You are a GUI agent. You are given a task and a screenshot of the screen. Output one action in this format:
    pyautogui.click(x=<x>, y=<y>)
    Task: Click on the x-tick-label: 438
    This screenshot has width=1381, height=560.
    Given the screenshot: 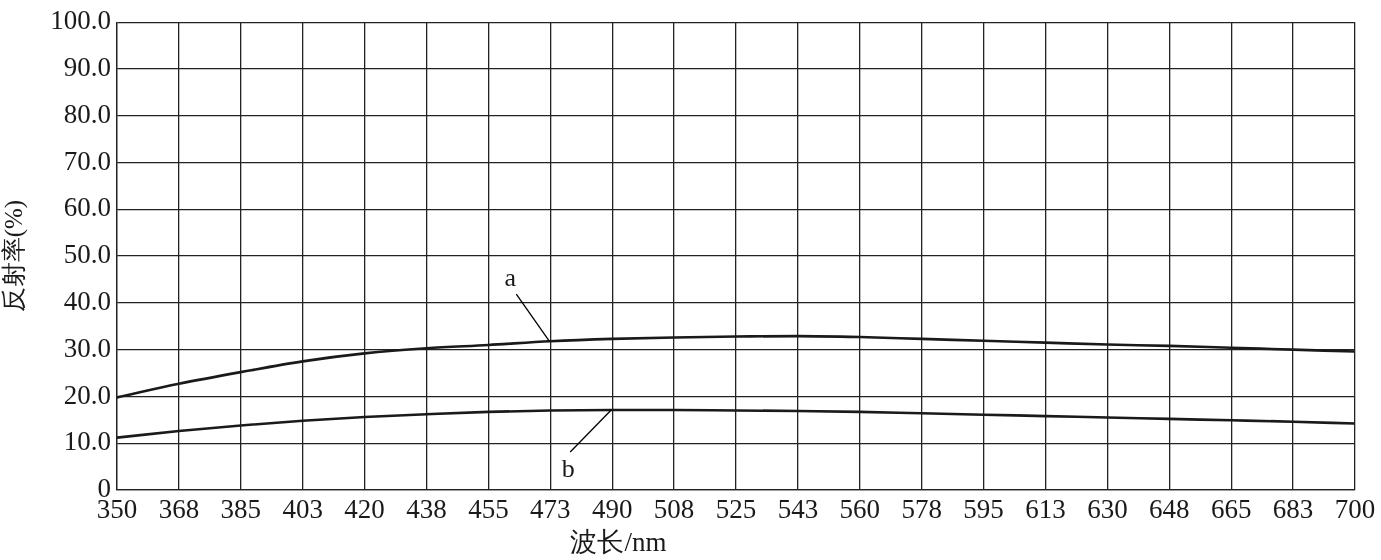 What is the action you would take?
    pyautogui.click(x=426, y=509)
    